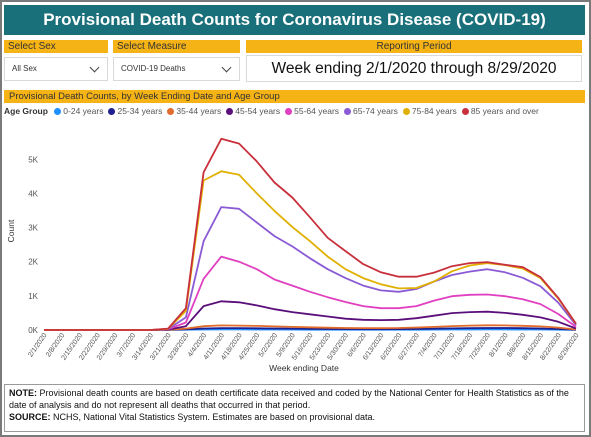  I want to click on legend-label: 45-54 years, so click(258, 111).